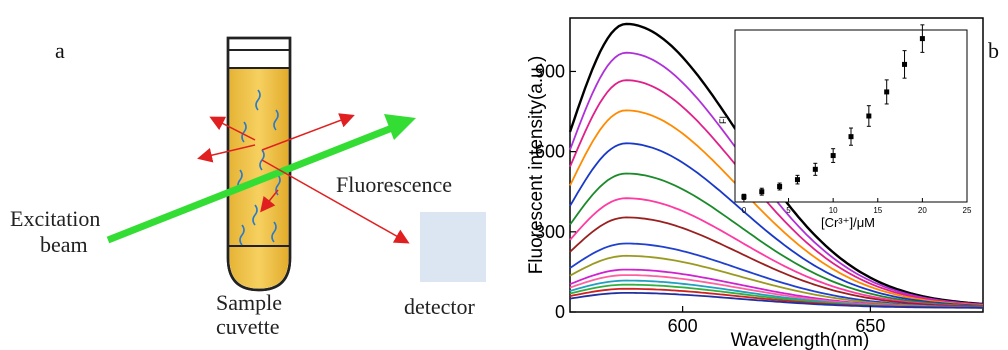 This screenshot has width=1008, height=350. I want to click on panel-label-a: a, so click(60, 50).